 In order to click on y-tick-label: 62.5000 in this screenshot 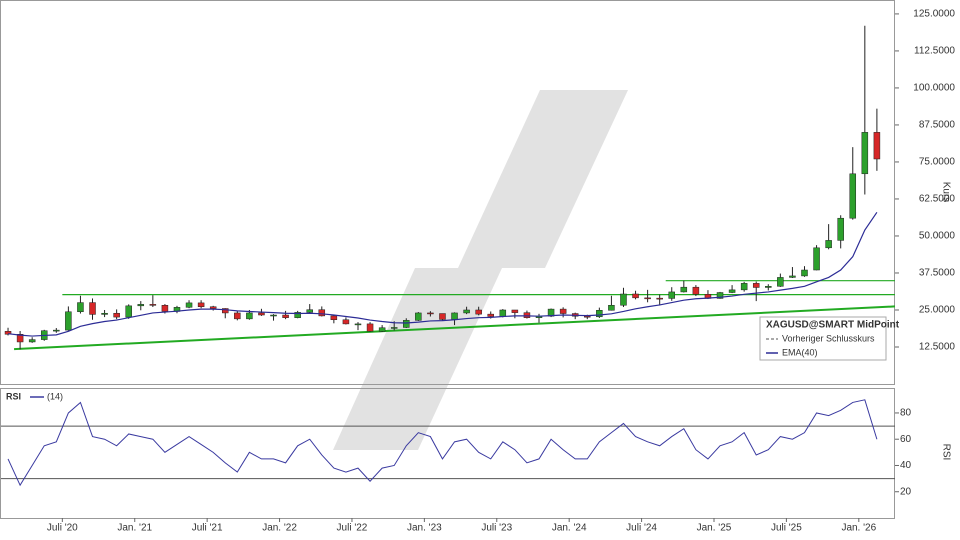, I will do `click(937, 199)`.